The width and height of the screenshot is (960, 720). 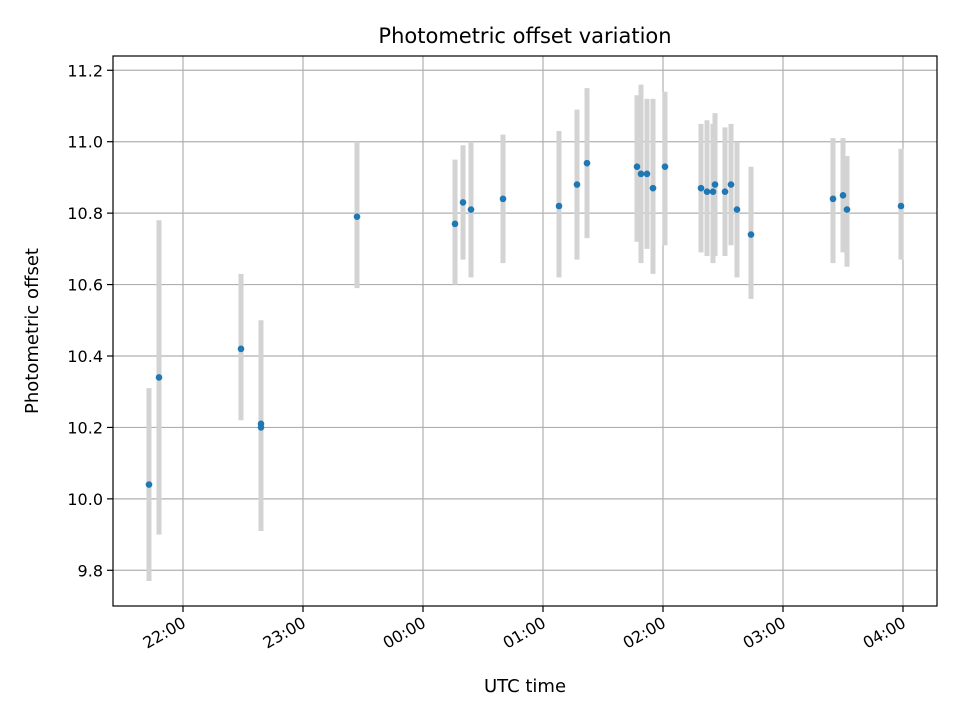 I want to click on y-axis-title: Photometric offset, so click(x=32, y=331).